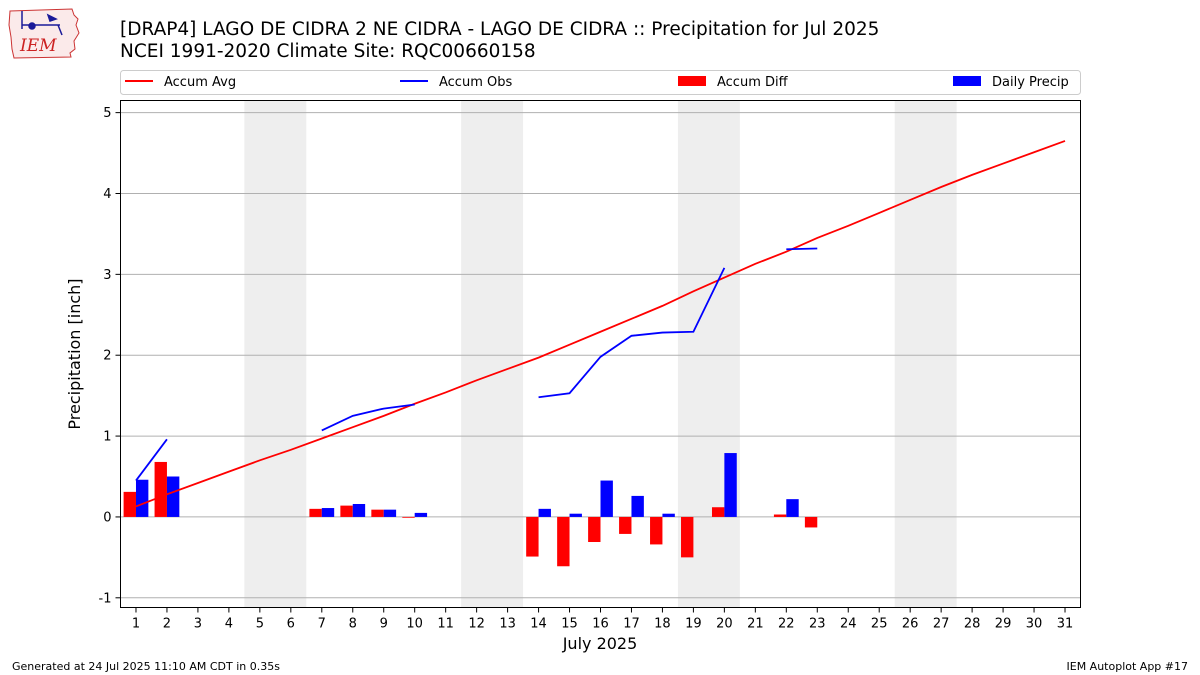 The image size is (1200, 675). What do you see at coordinates (879, 624) in the screenshot?
I see `x-tick-label: 25` at bounding box center [879, 624].